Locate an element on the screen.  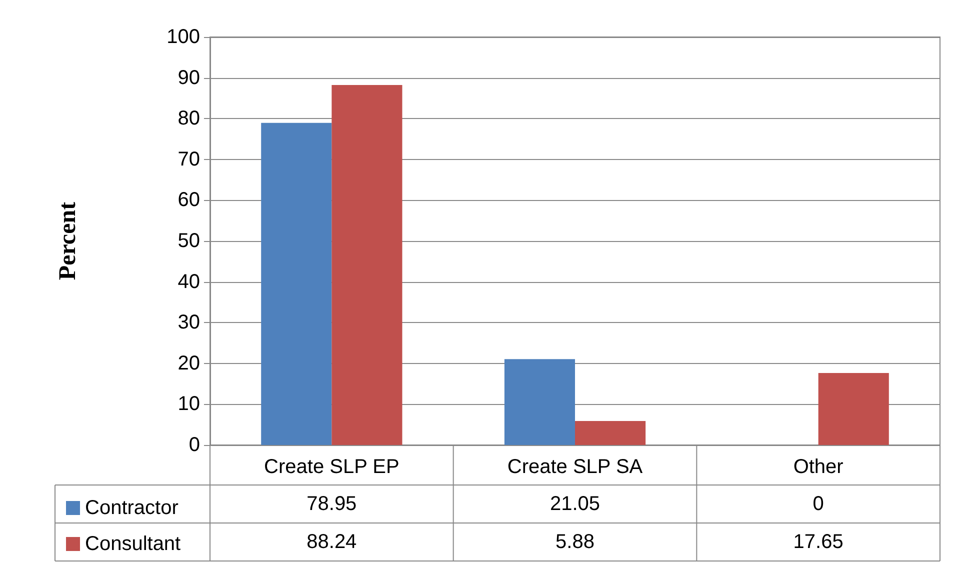
x-tick-label: Create SLP SA is located at coordinates (575, 467).